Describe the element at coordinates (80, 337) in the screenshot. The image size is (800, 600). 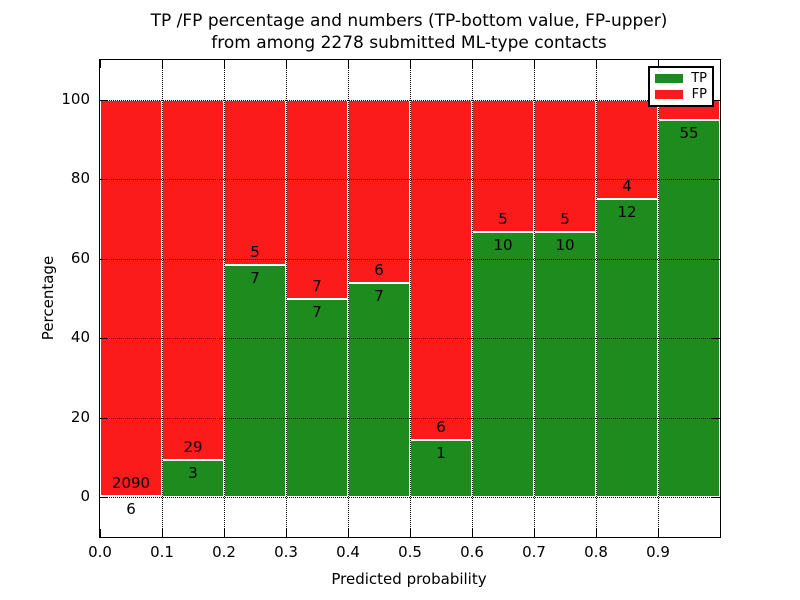
I see `y-tick-label: 40` at that location.